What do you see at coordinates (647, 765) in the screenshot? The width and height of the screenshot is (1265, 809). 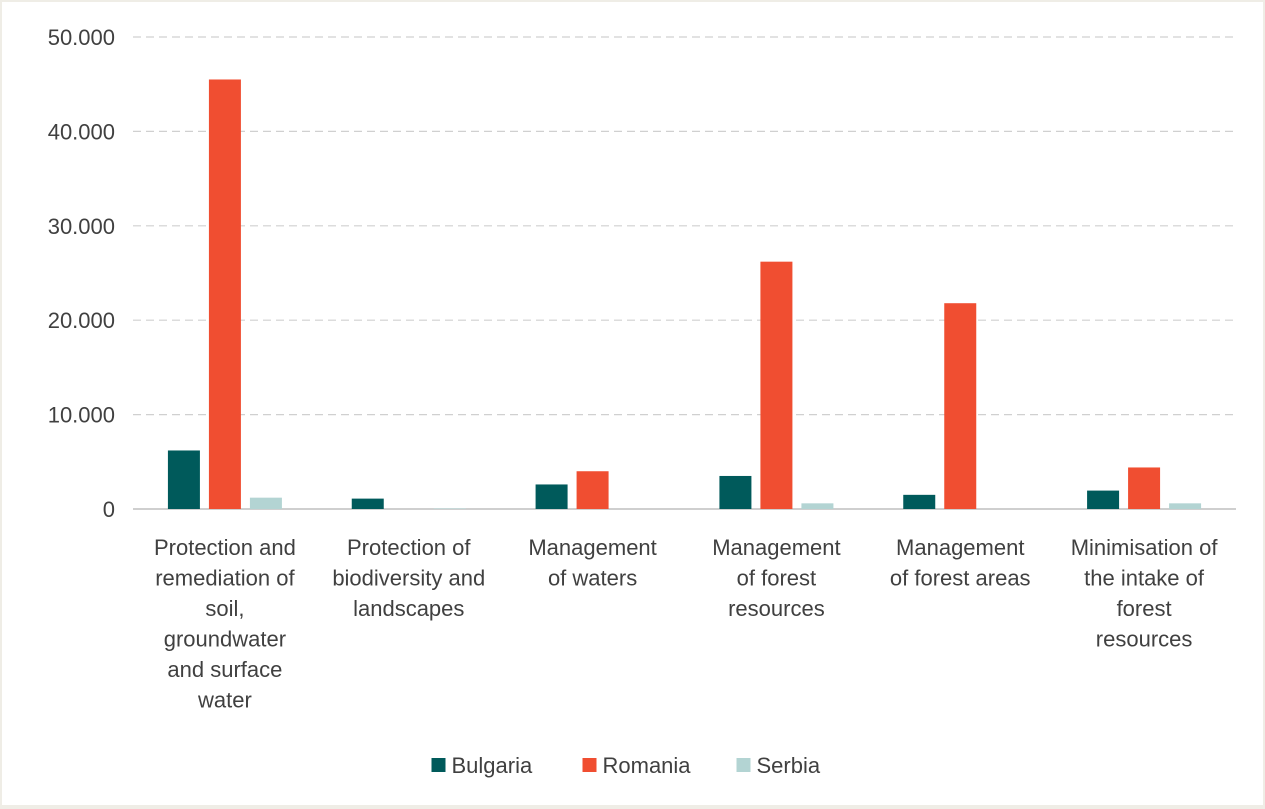 I see `legend-label-romania: Romania` at bounding box center [647, 765].